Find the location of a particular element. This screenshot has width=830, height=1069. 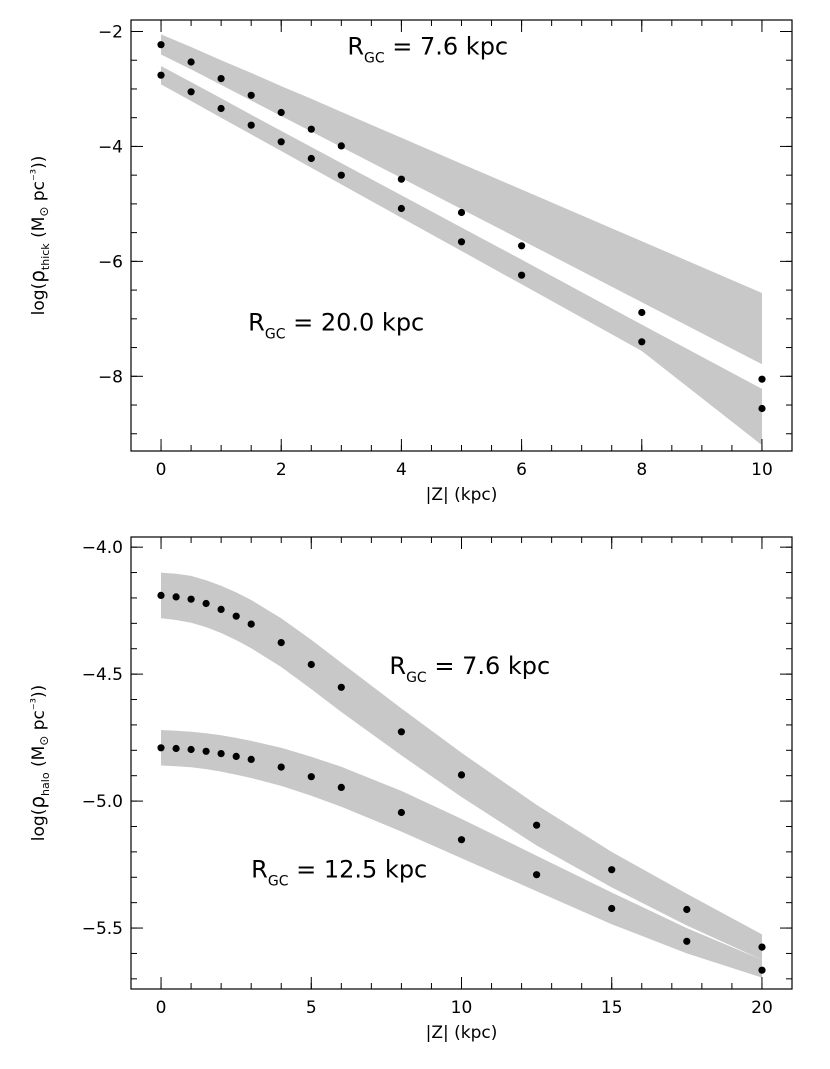

y-axis-label: log(ρthick (M⊙ pc⁻³)) is located at coordinates (38, 236).